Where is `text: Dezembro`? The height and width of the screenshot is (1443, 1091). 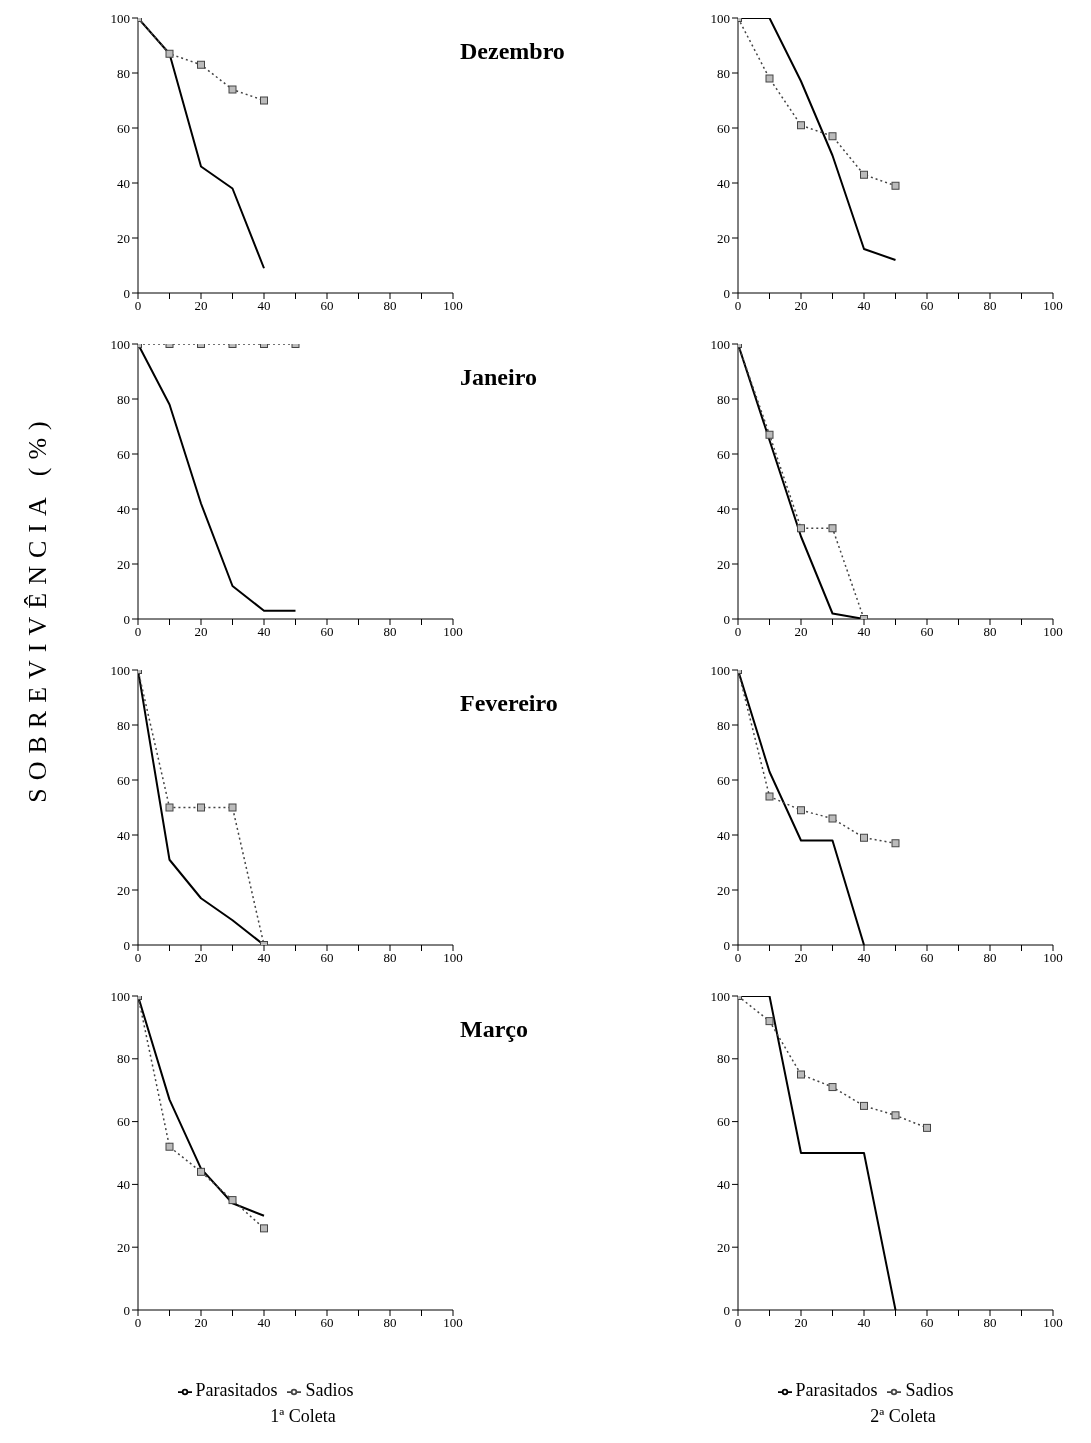
text: Dezembro is located at coordinates (513, 51).